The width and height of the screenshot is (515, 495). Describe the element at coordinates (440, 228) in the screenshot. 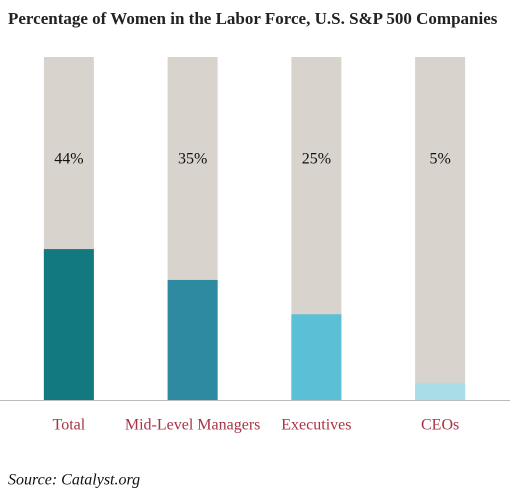

I see `bar-background` at that location.